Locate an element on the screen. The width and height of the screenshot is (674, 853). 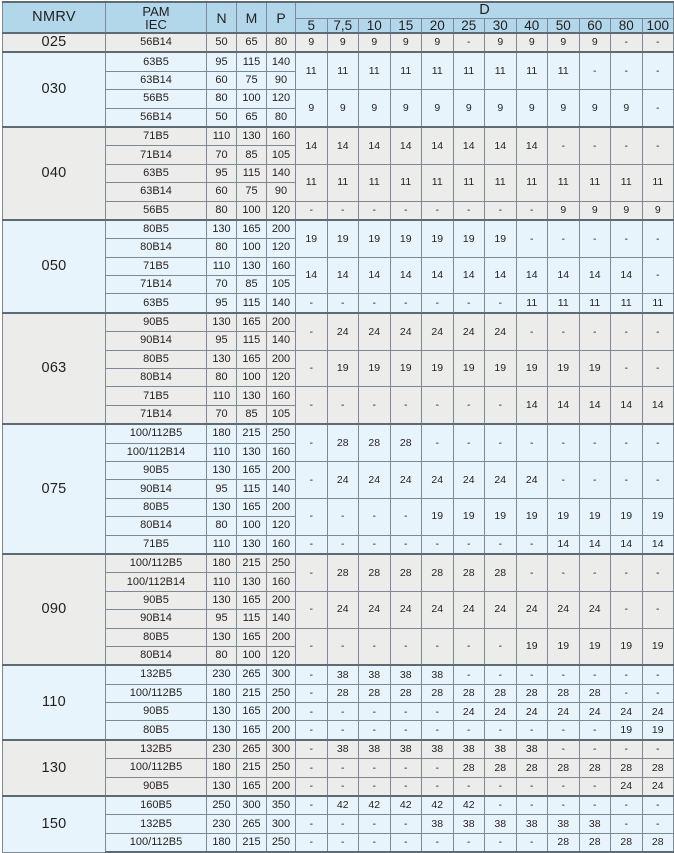
cell-m: 115 is located at coordinates (251, 303).